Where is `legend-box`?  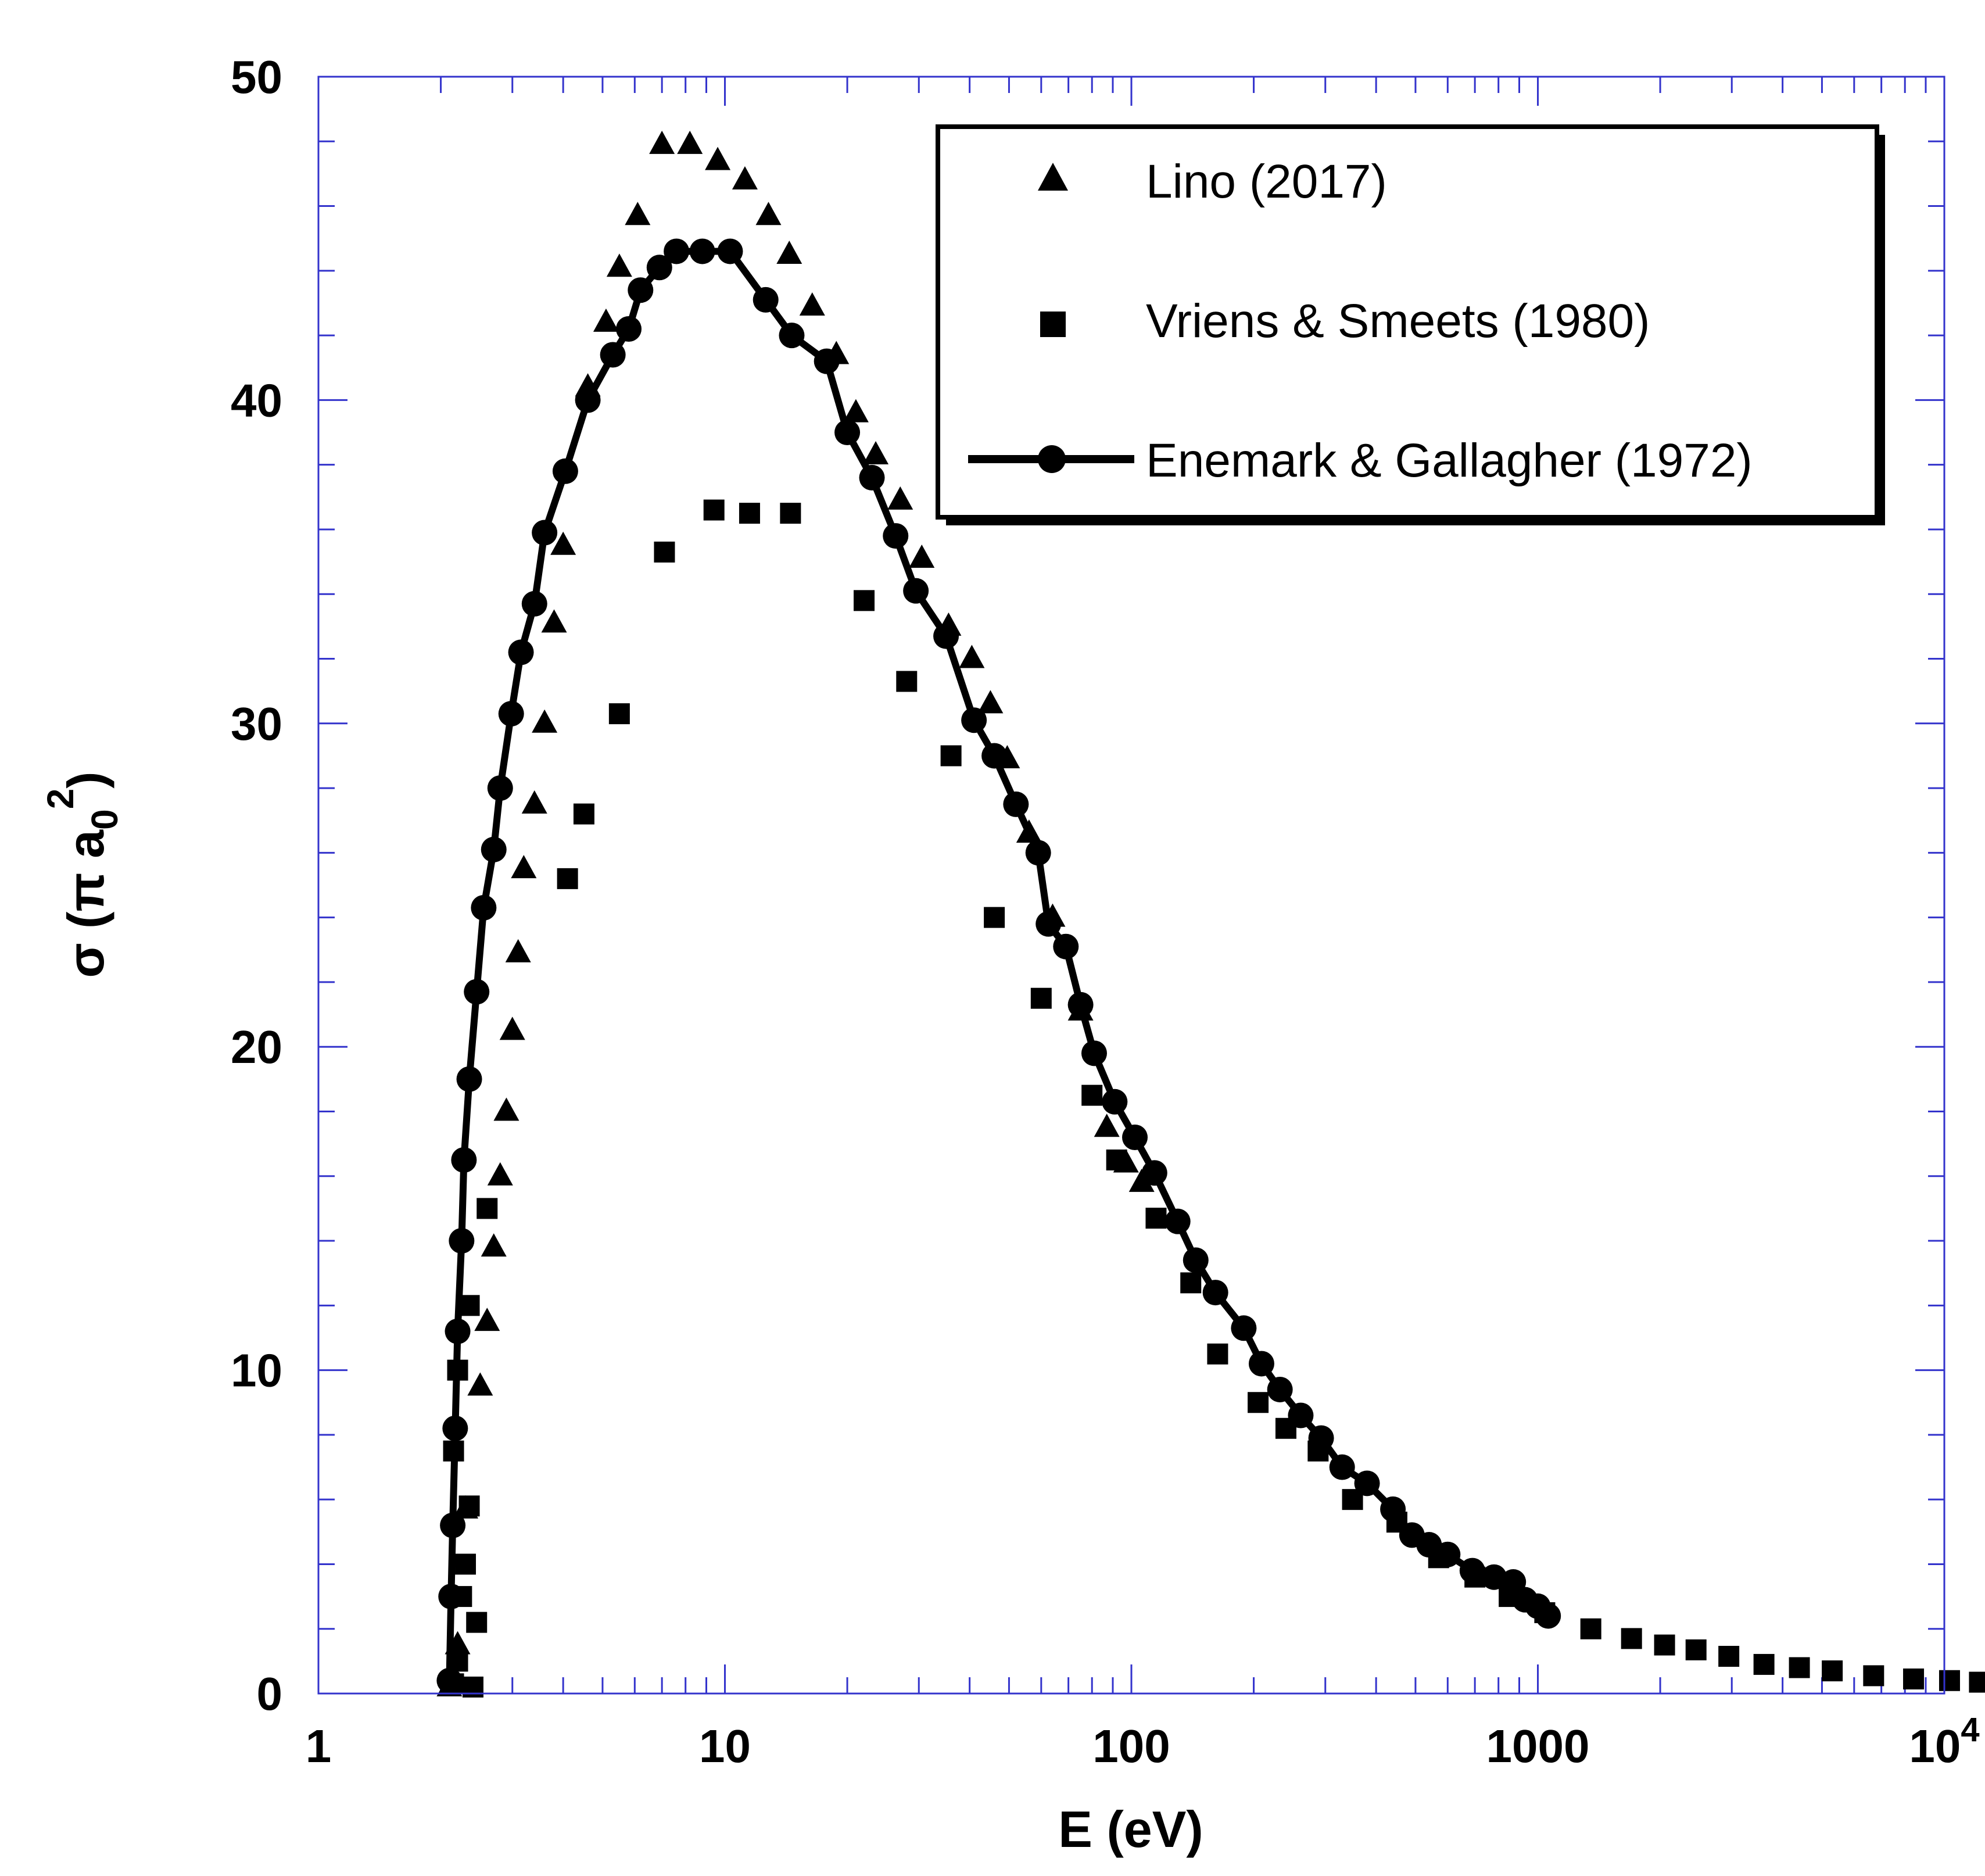 legend-box is located at coordinates (1408, 322).